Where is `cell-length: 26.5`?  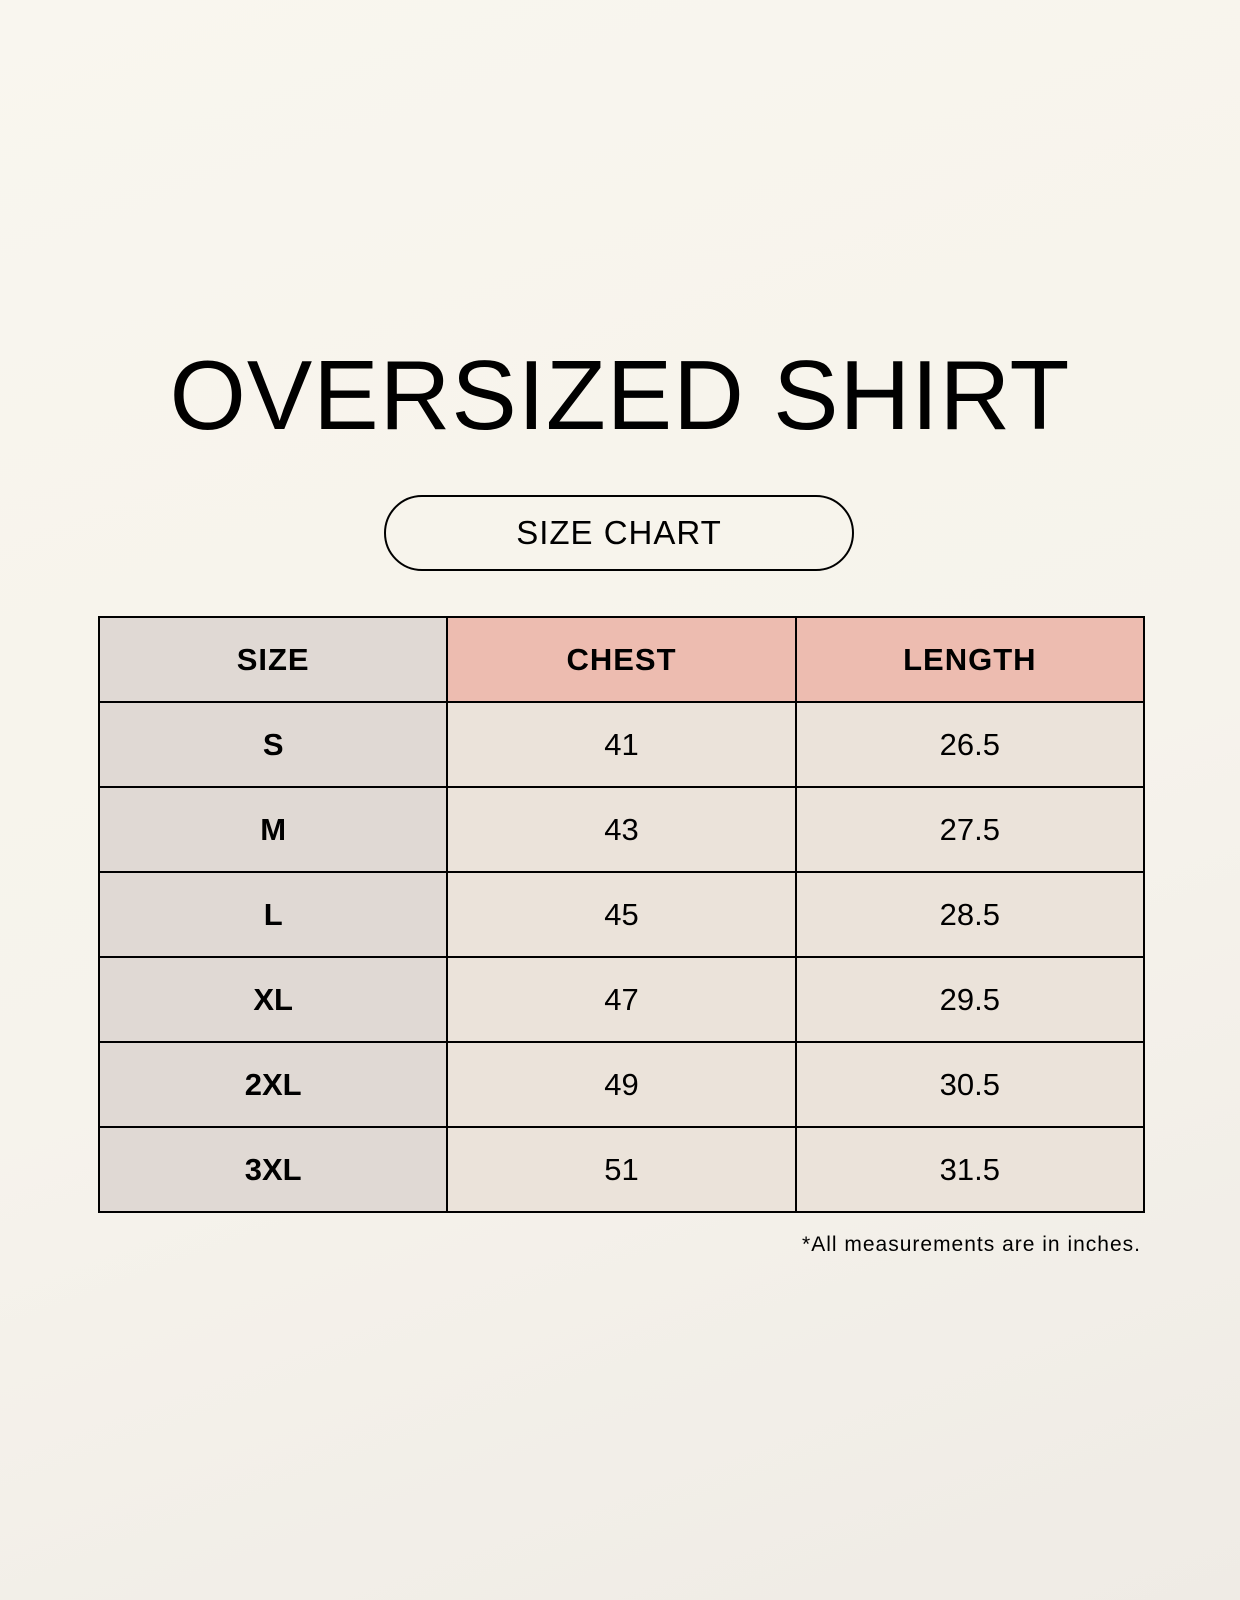 cell-length: 26.5 is located at coordinates (970, 744).